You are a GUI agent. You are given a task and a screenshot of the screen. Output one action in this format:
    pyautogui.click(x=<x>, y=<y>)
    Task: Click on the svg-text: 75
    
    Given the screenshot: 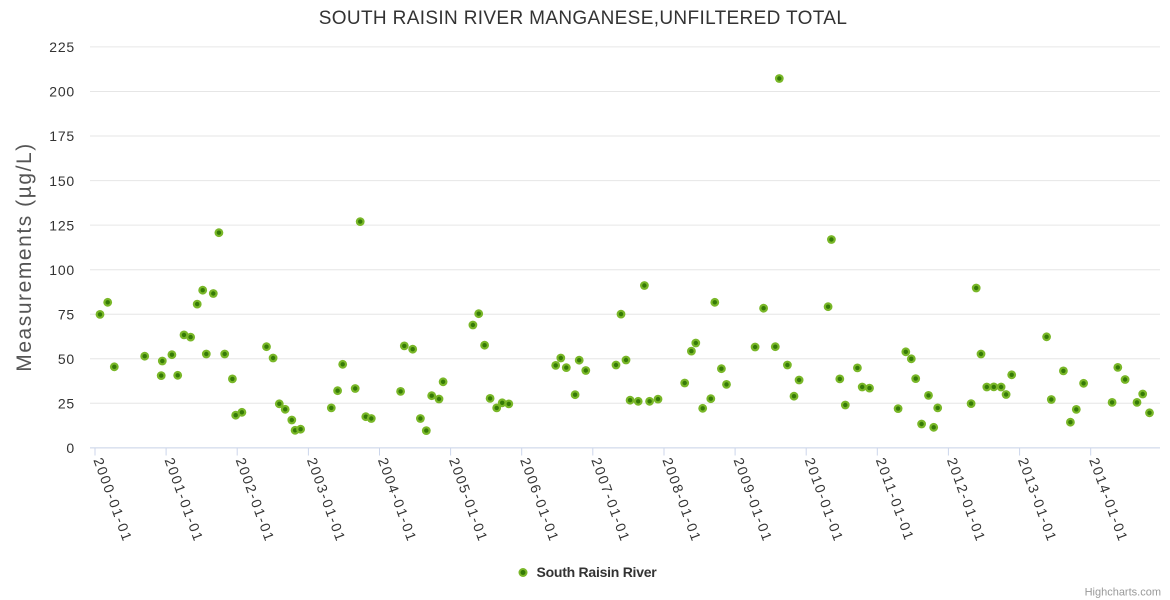 What is the action you would take?
    pyautogui.click(x=66, y=314)
    